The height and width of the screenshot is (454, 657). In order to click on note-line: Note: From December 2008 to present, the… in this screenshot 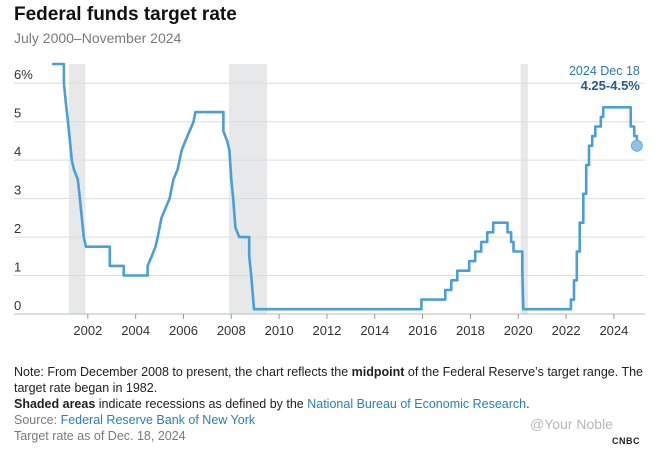, I will do `click(329, 380)`.